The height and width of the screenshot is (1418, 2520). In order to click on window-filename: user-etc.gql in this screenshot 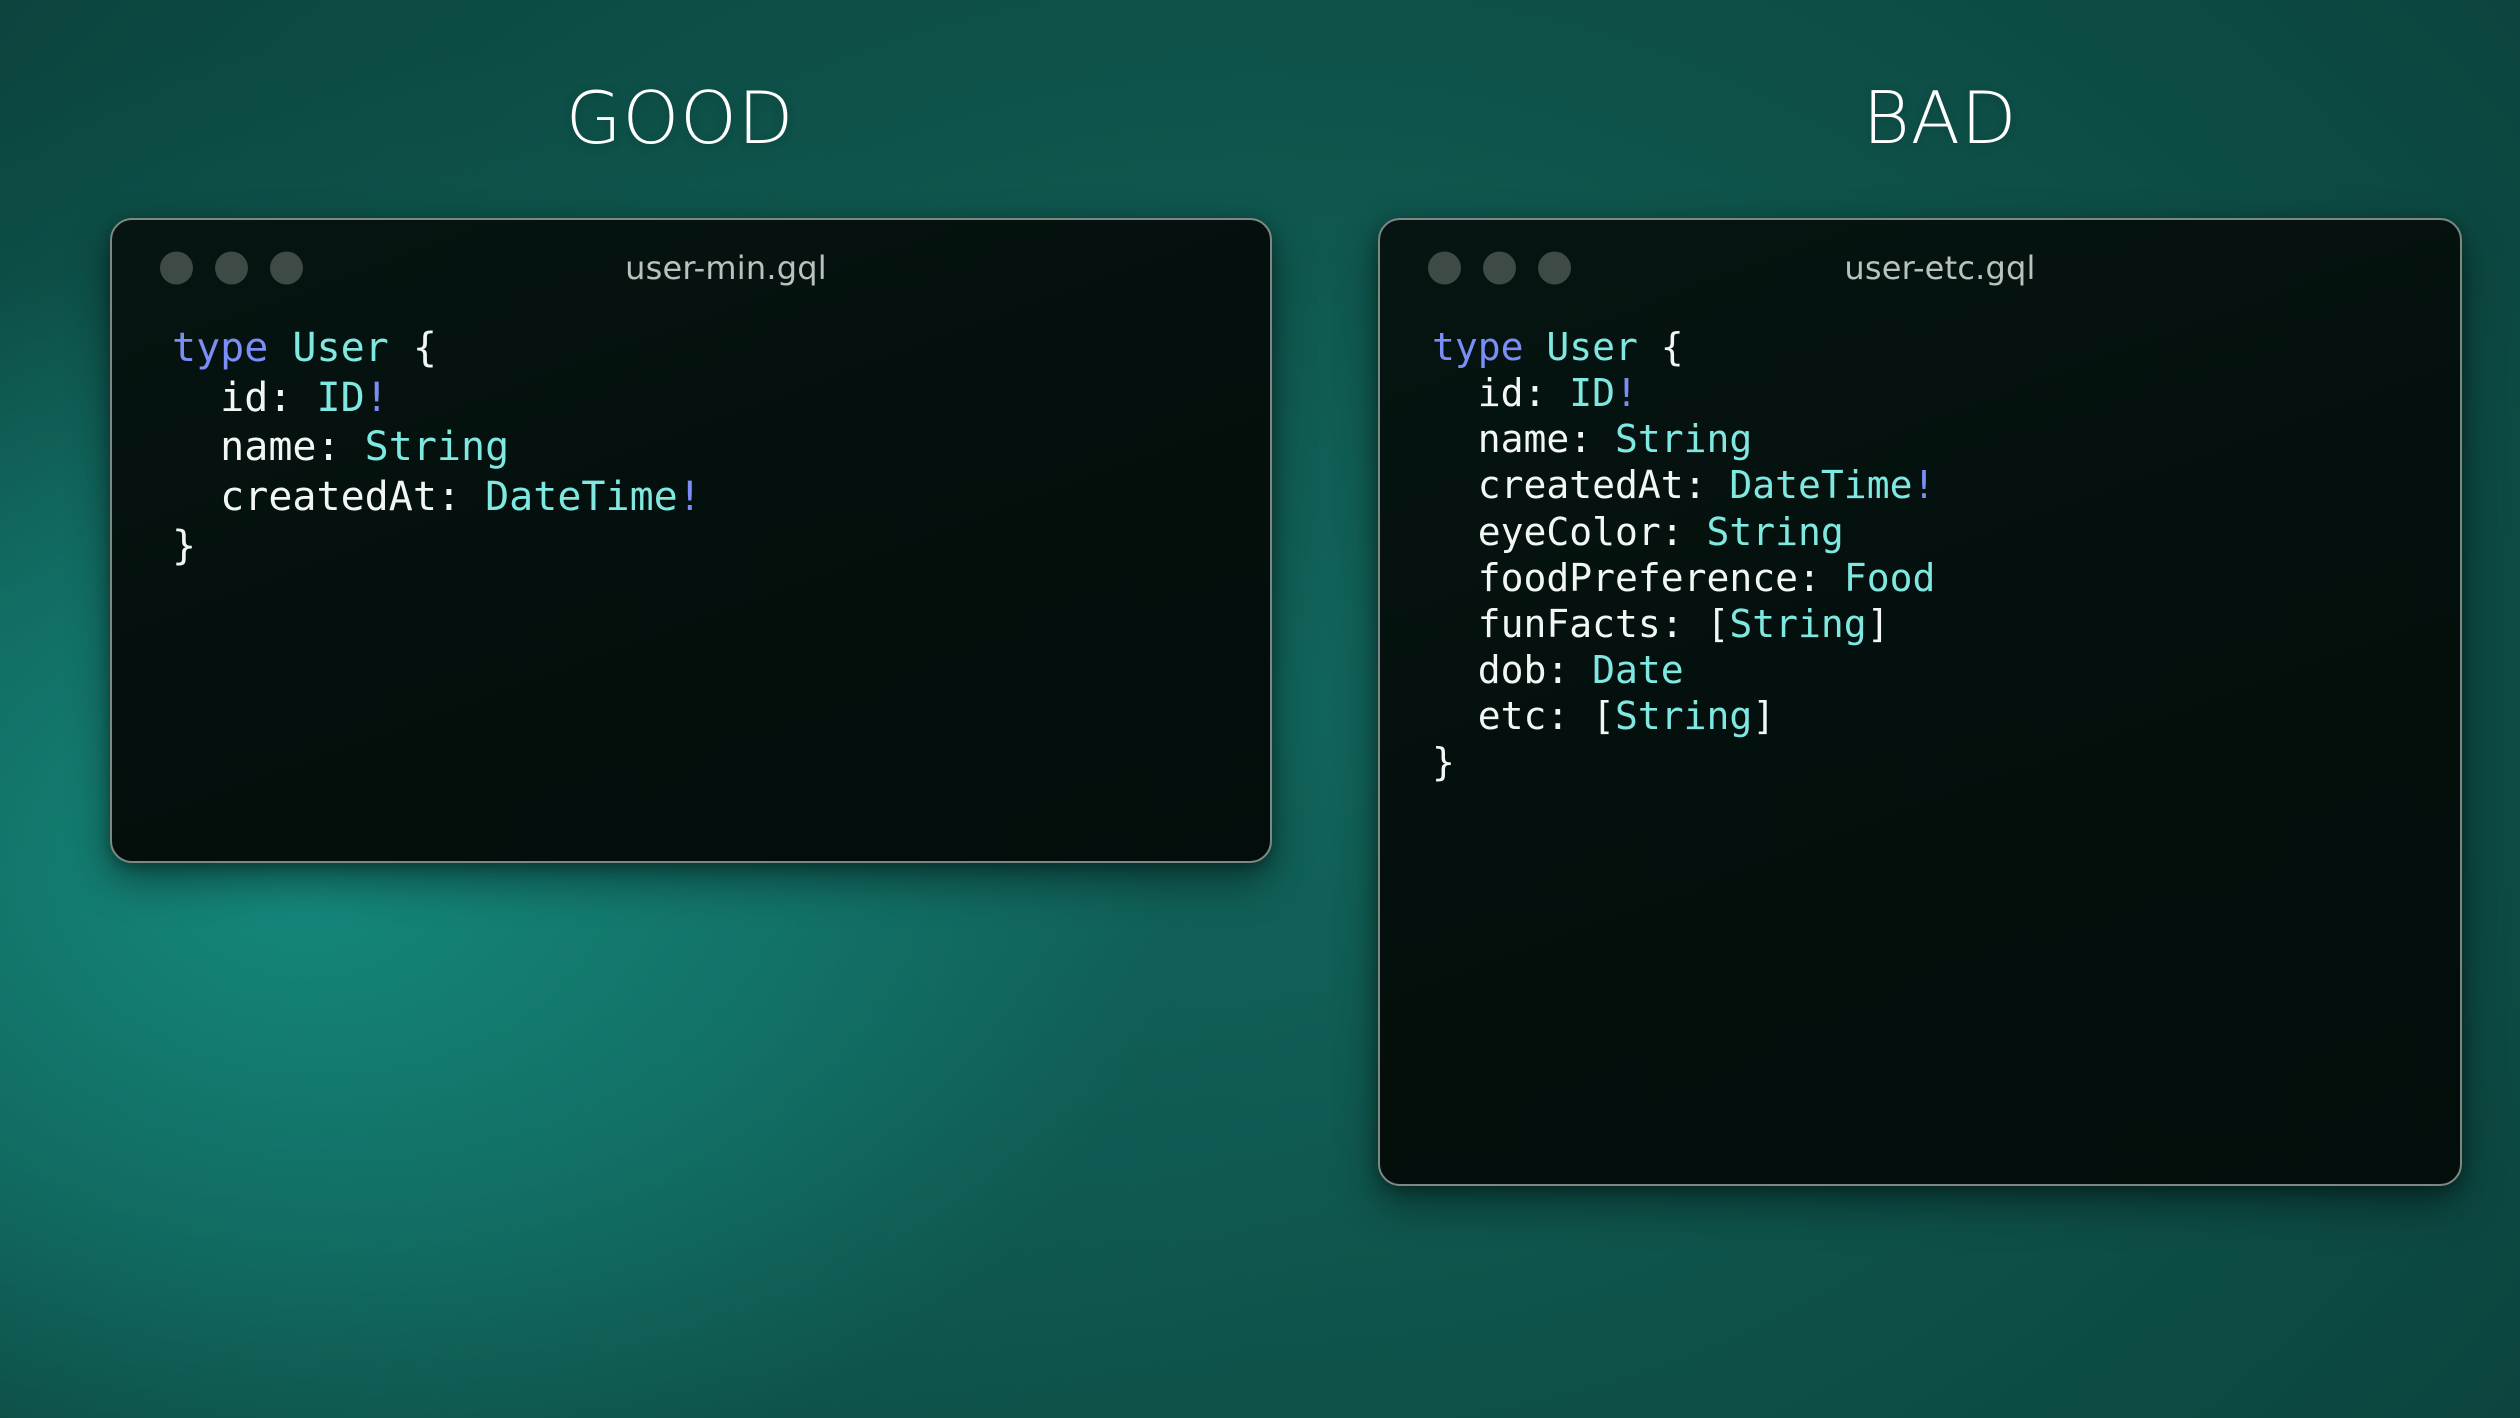, I will do `click(1940, 268)`.